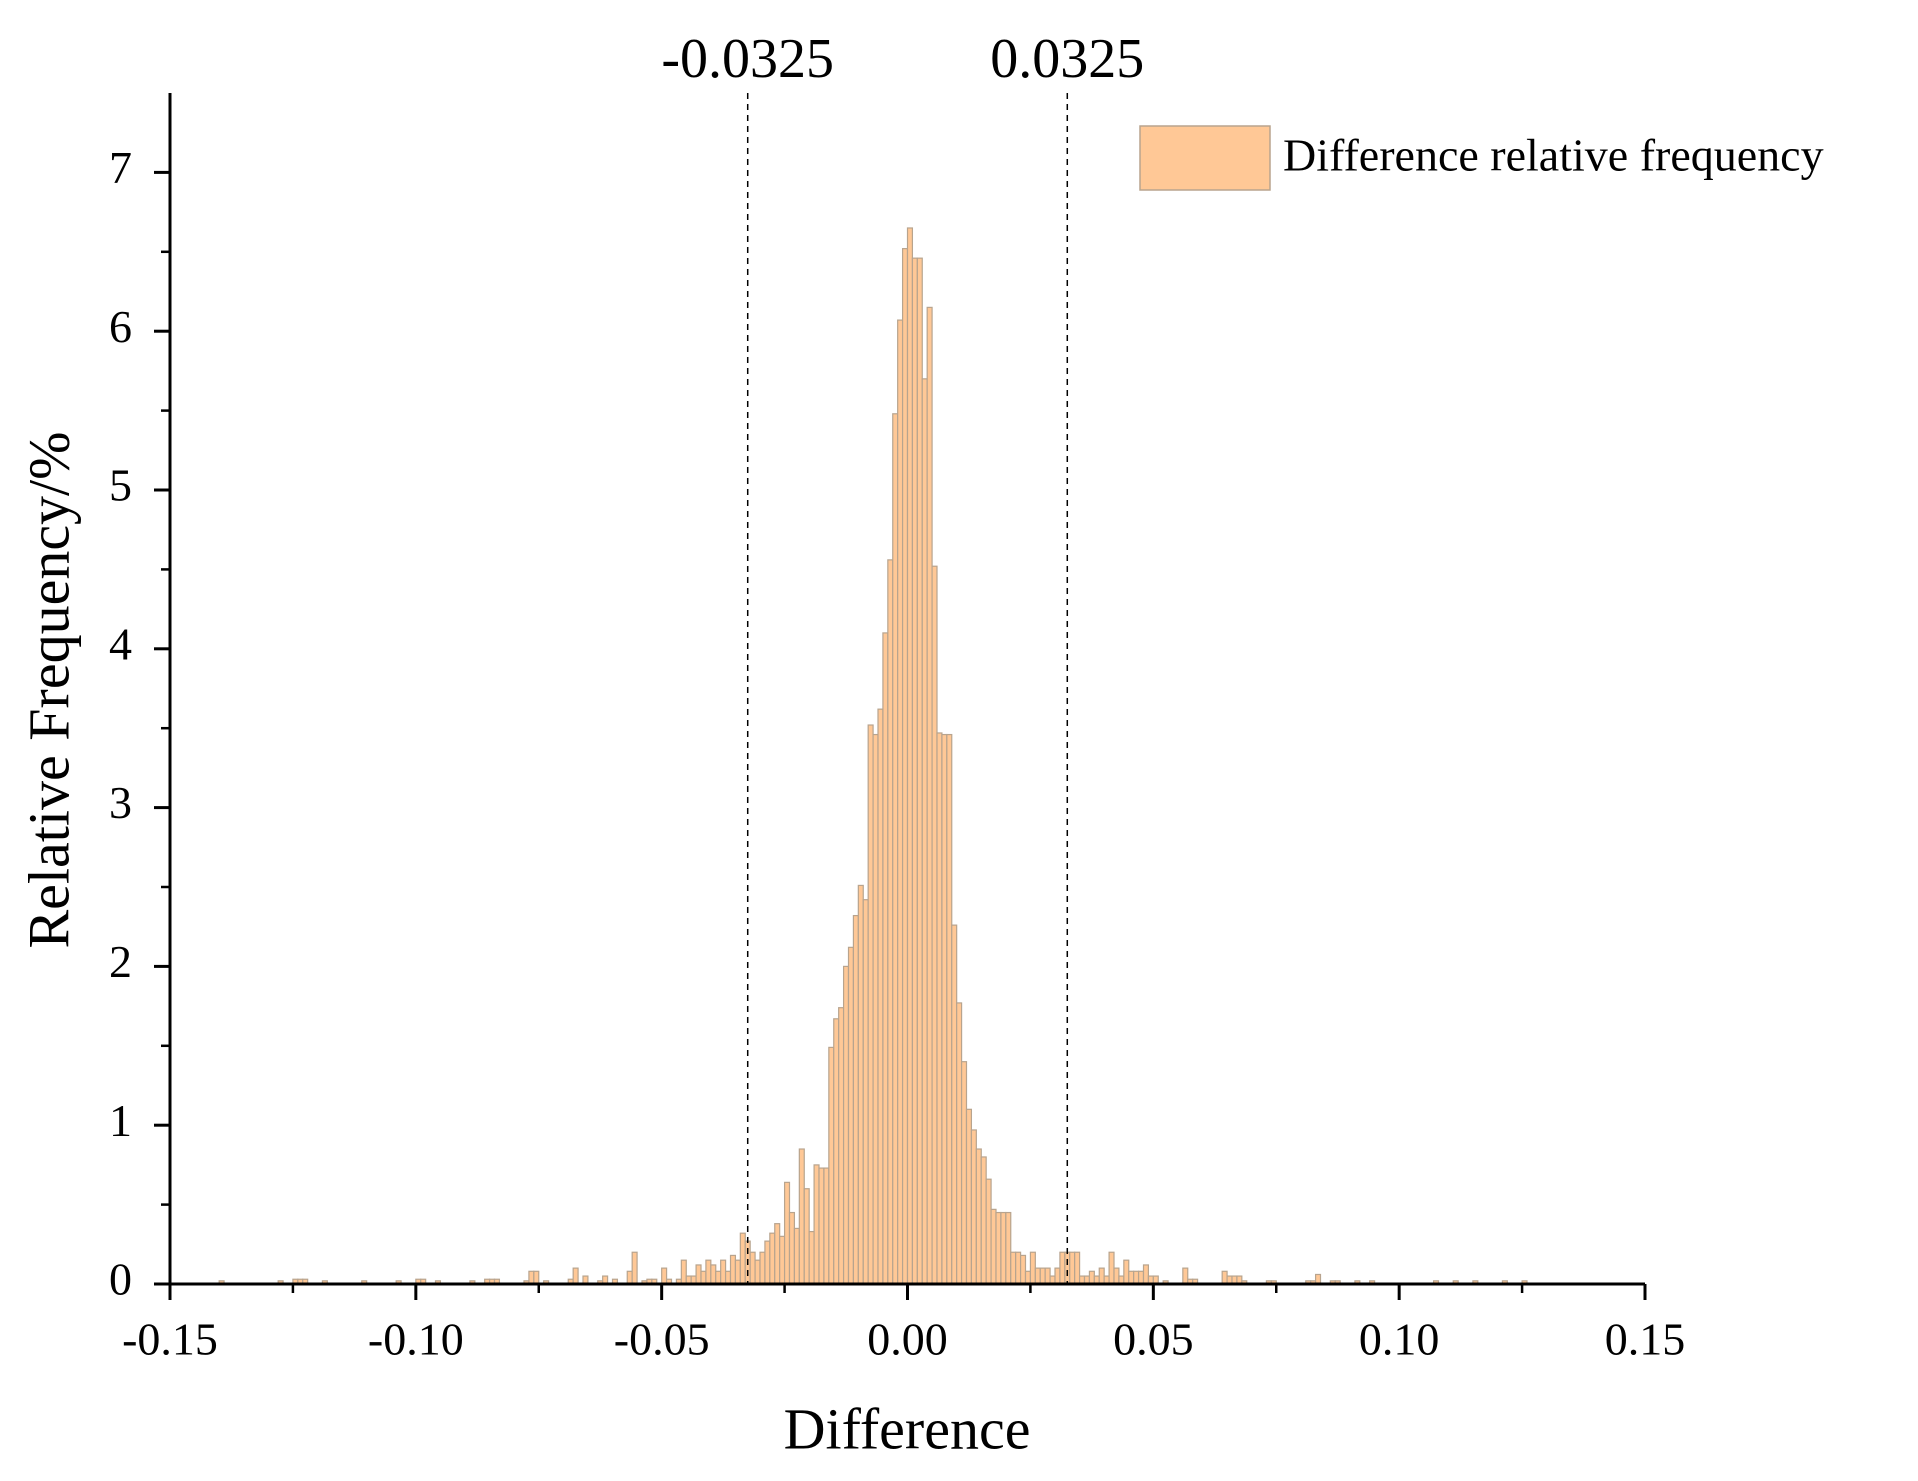 Image resolution: width=1918 pixels, height=1481 pixels. I want to click on y-tick-label: 7, so click(120, 167).